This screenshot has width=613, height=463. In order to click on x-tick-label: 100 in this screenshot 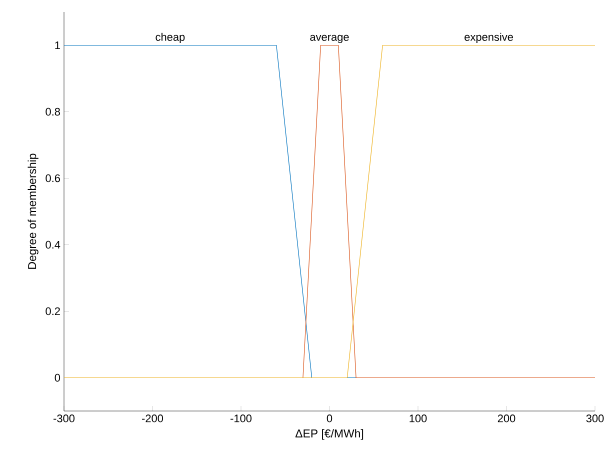, I will do `click(418, 418)`.